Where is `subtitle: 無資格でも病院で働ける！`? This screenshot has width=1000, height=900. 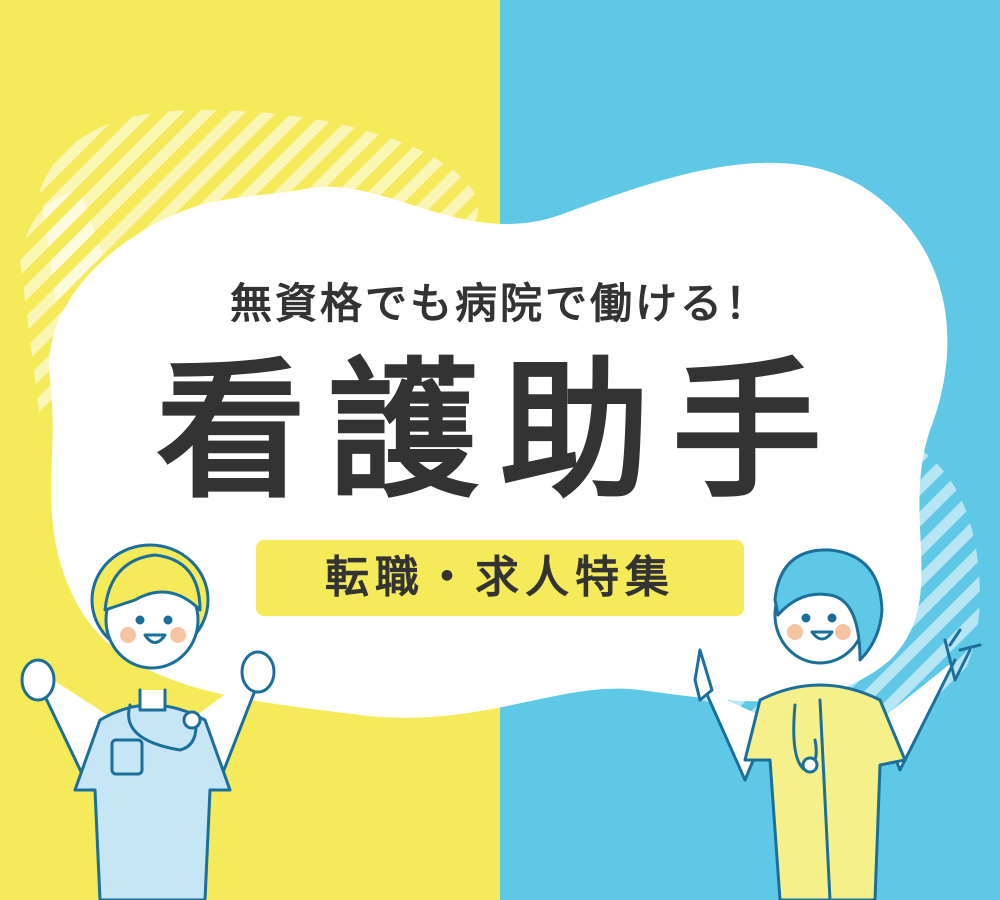 subtitle: 無資格でも病院で働ける！ is located at coordinates (499, 303).